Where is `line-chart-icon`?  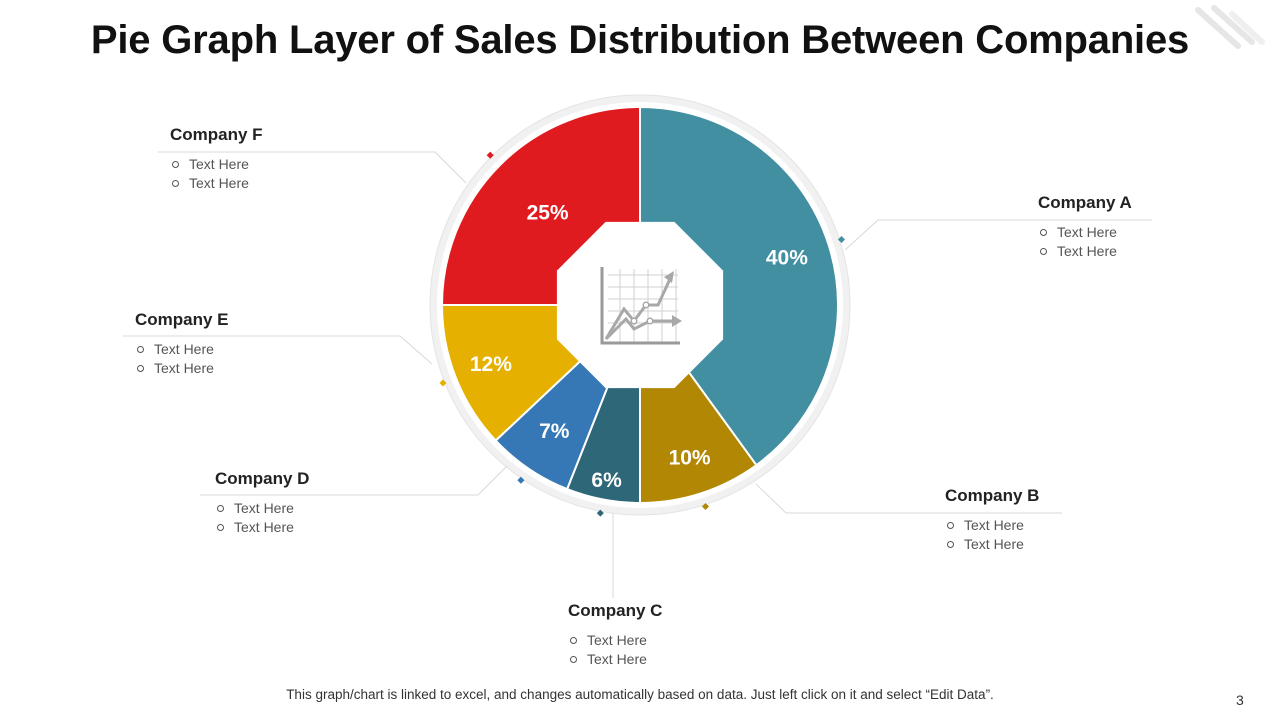 line-chart-icon is located at coordinates (641, 306).